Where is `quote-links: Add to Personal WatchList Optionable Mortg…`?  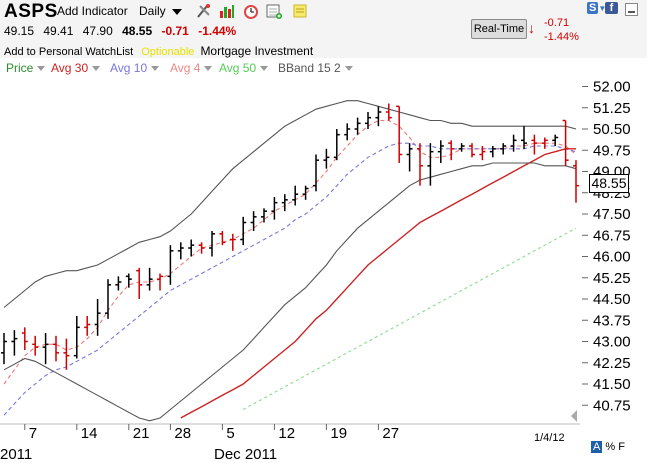 quote-links: Add to Personal WatchList Optionable Mortg… is located at coordinates (158, 51).